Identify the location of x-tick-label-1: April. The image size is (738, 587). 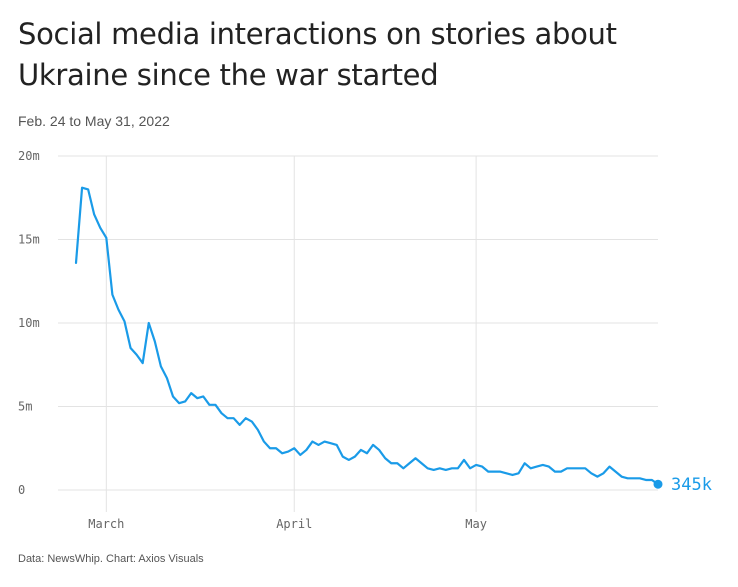
(294, 524).